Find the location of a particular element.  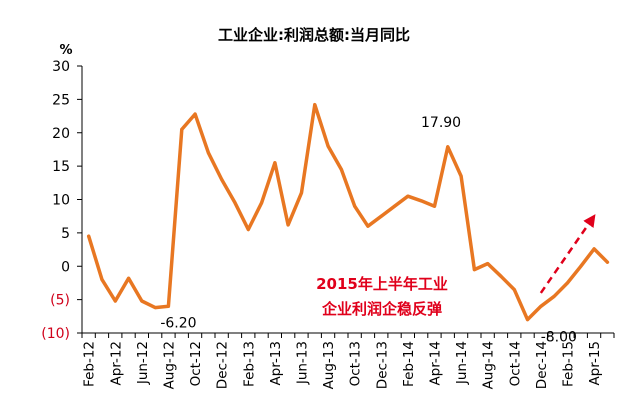

data-label: 17.90 is located at coordinates (441, 123).